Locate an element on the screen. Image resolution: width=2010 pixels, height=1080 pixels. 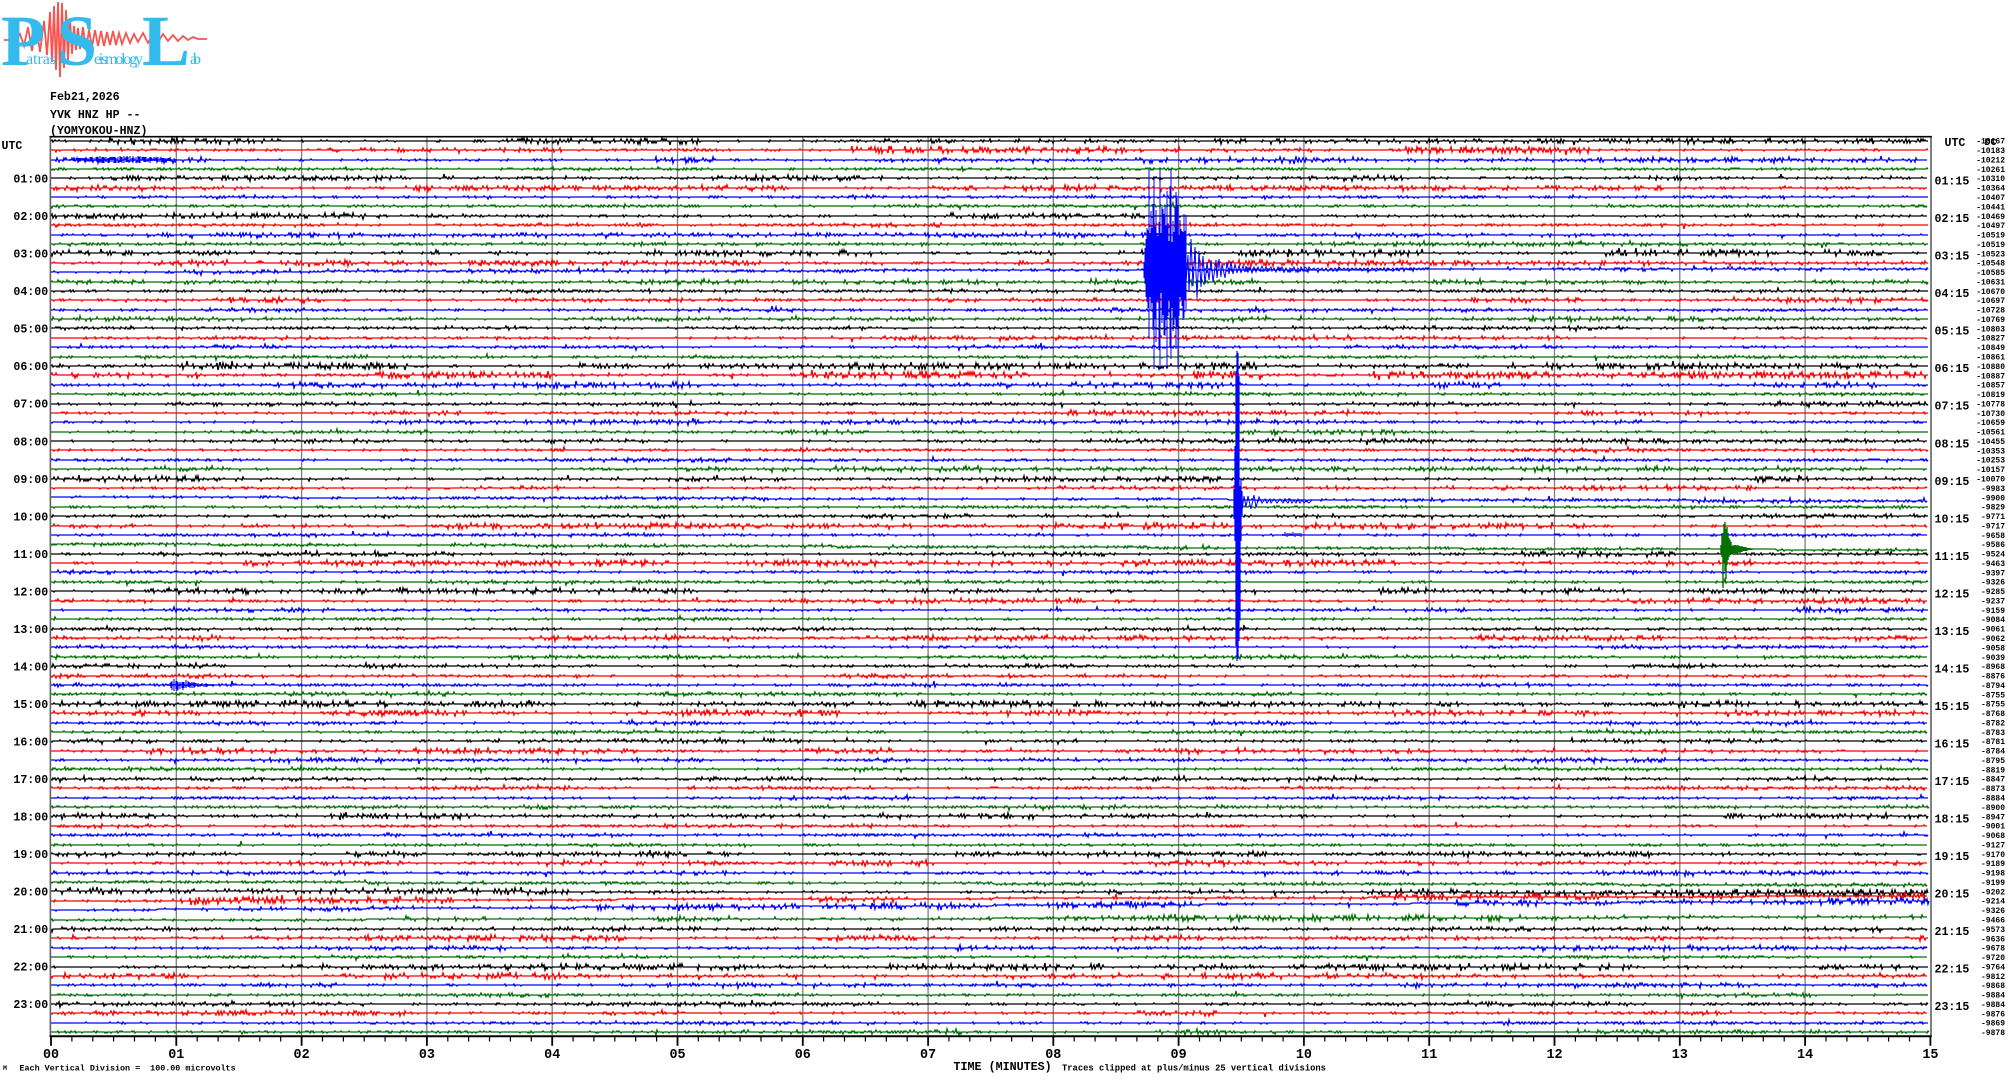
svg-text: 16:15 is located at coordinates (1952, 745).